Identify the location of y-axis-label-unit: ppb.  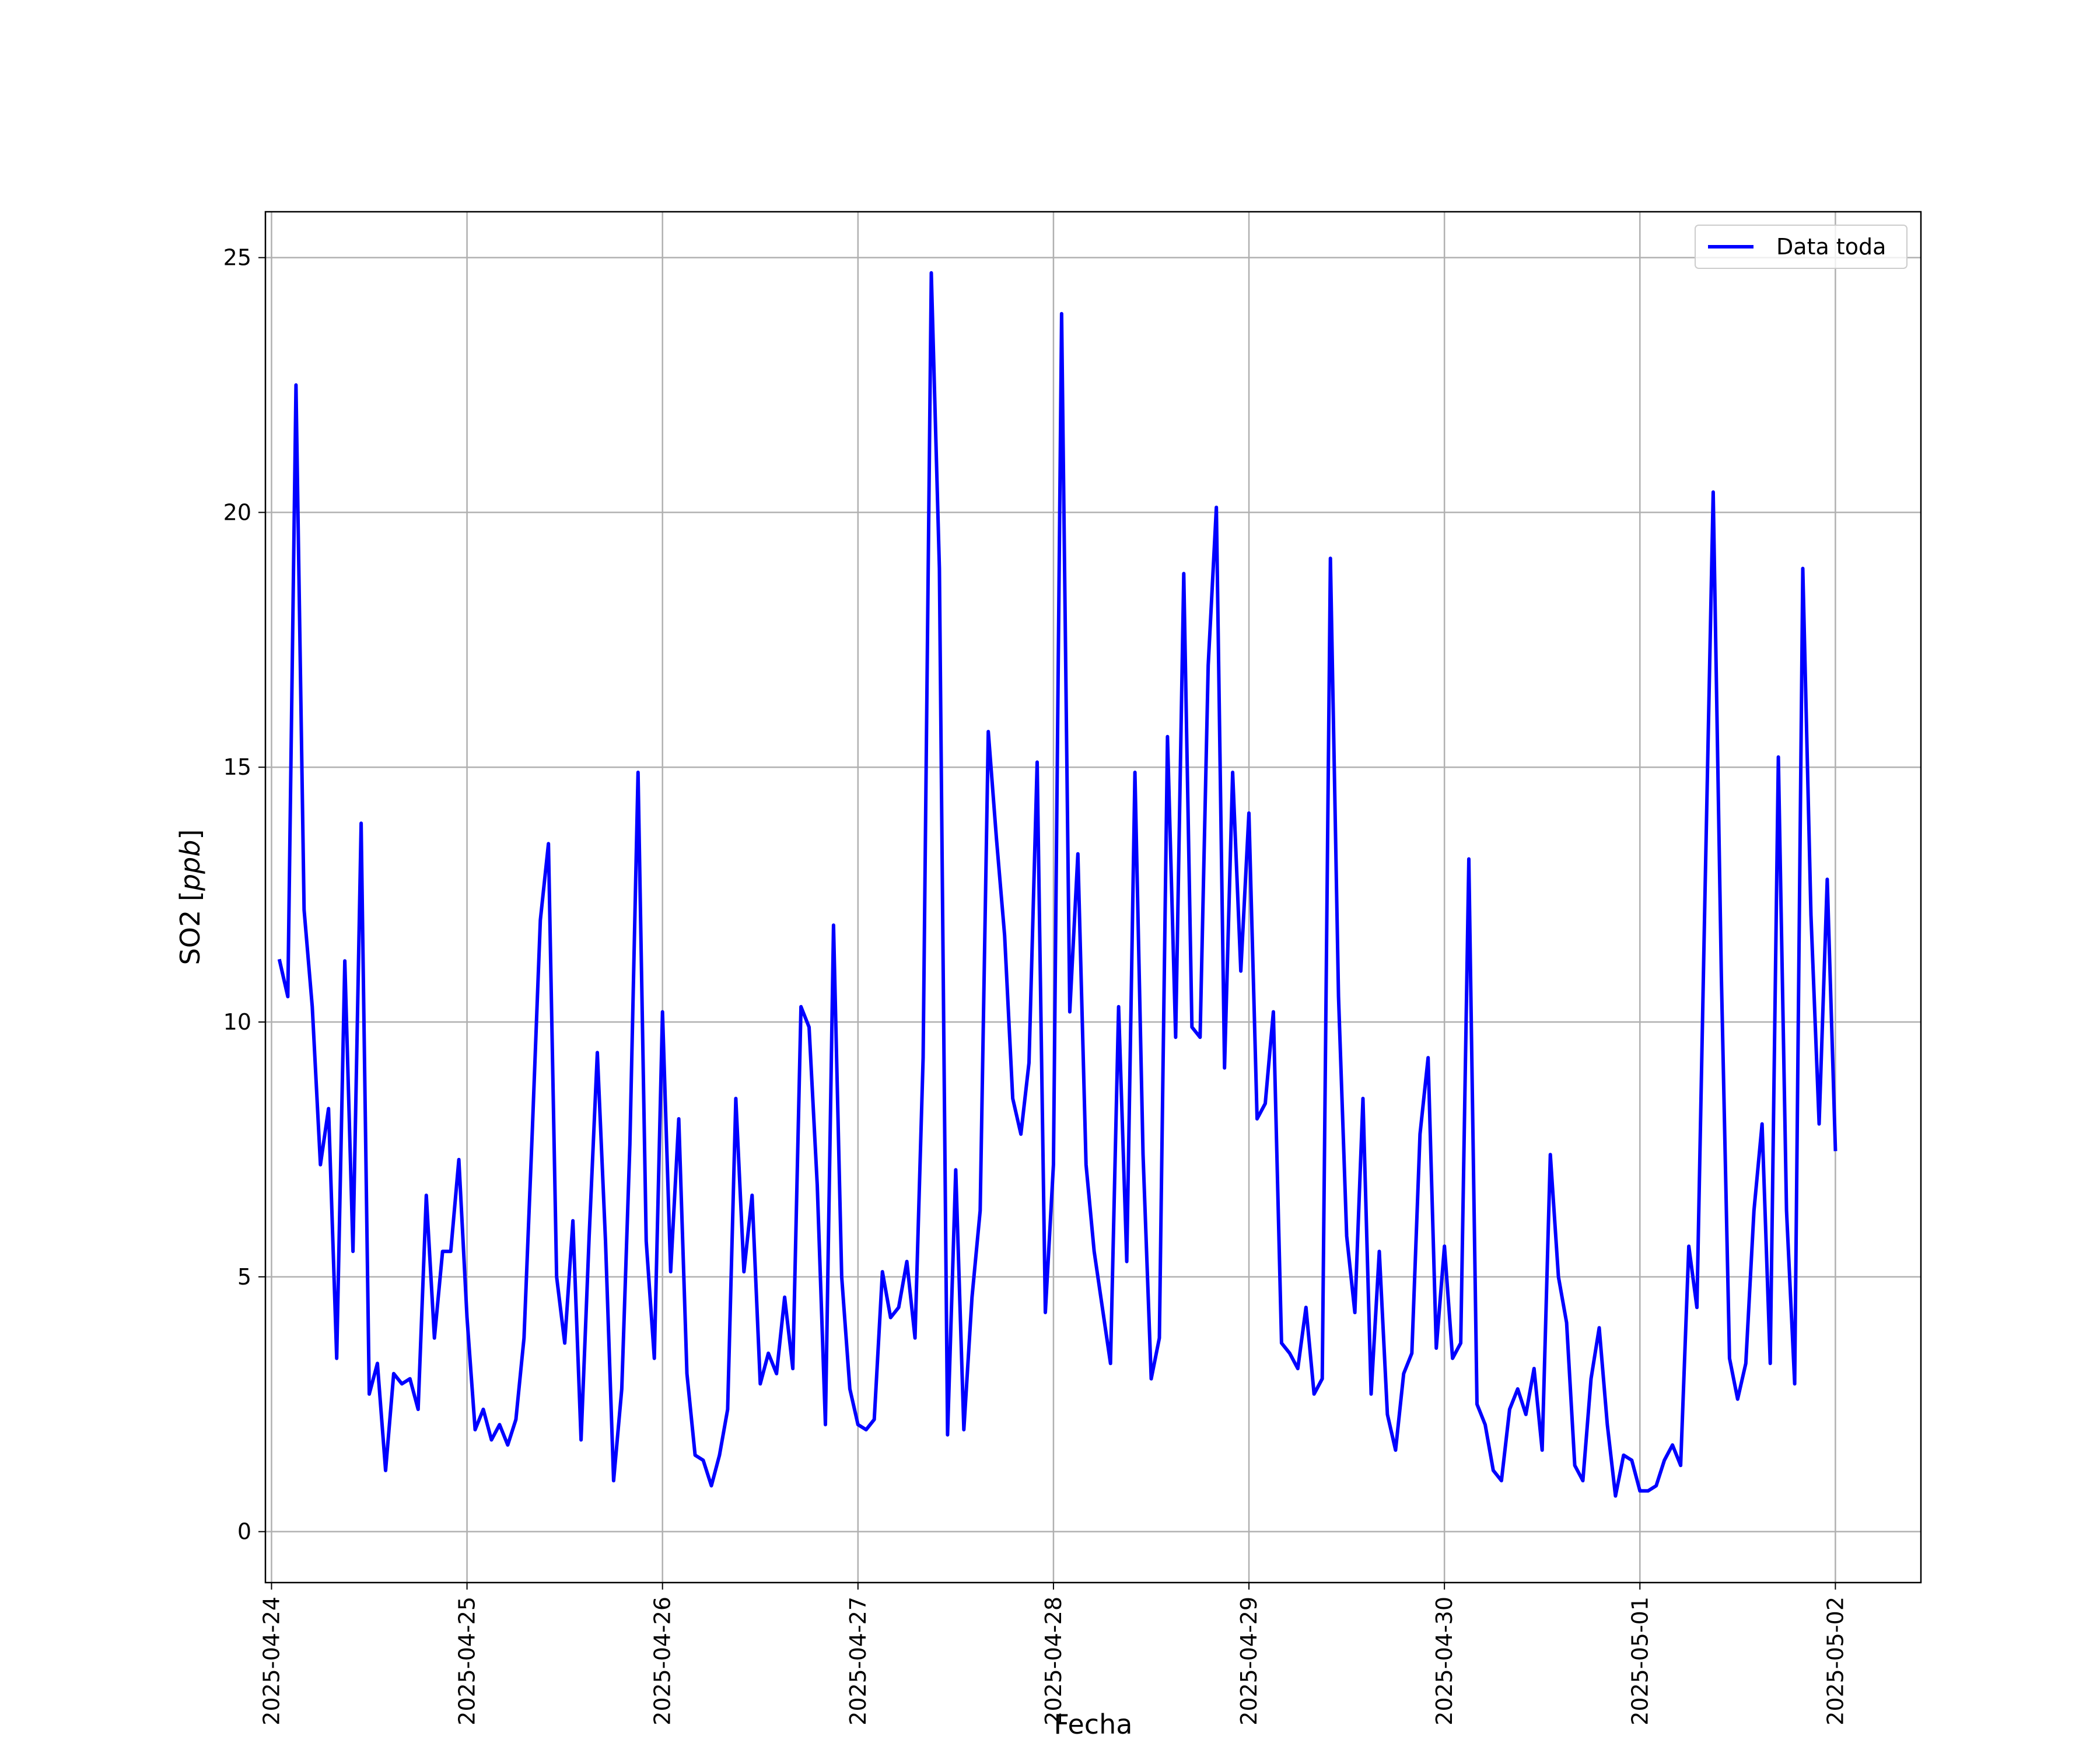
(190, 866).